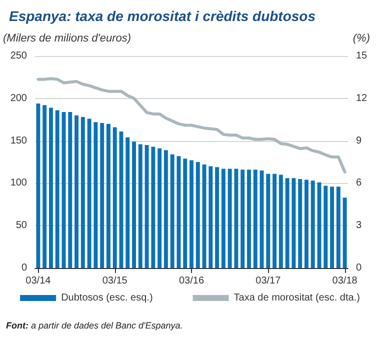 This screenshot has height=338, width=380. What do you see at coordinates (39, 281) in the screenshot?
I see `x-tick-label: 03/14` at bounding box center [39, 281].